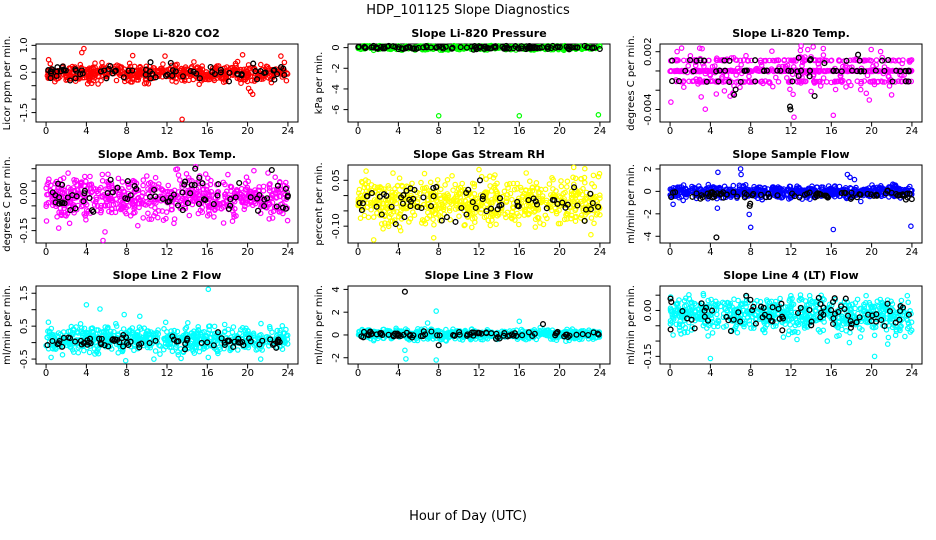 This screenshot has height=540, width=936. Describe the element at coordinates (479, 275) in the screenshot. I see `subplot-title: Slope Line 3 Flow` at that location.